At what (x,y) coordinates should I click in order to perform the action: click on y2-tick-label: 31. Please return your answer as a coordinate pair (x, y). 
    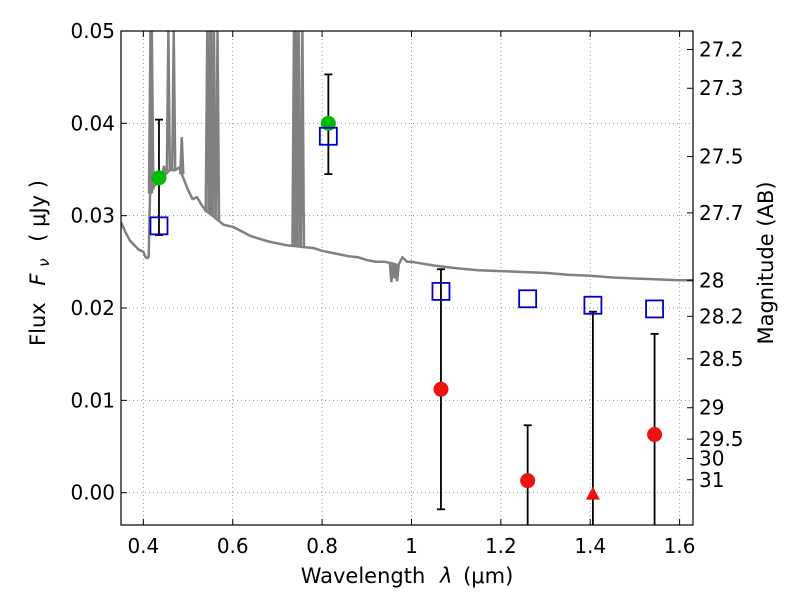
    Looking at the image, I should click on (711, 480).